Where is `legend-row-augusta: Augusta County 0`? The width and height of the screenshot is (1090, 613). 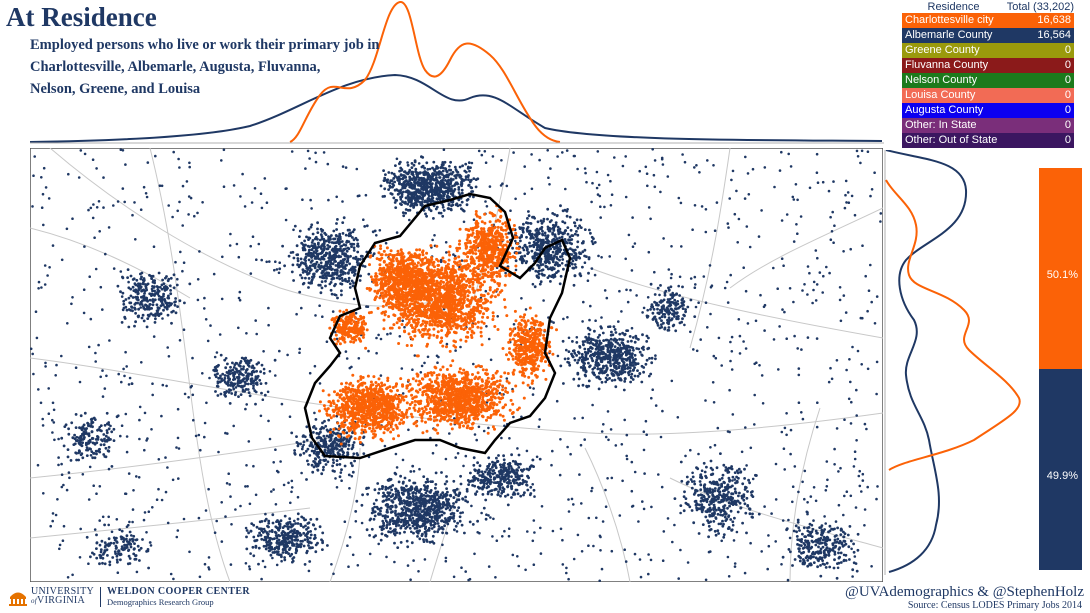 legend-row-augusta: Augusta County 0 is located at coordinates (988, 110).